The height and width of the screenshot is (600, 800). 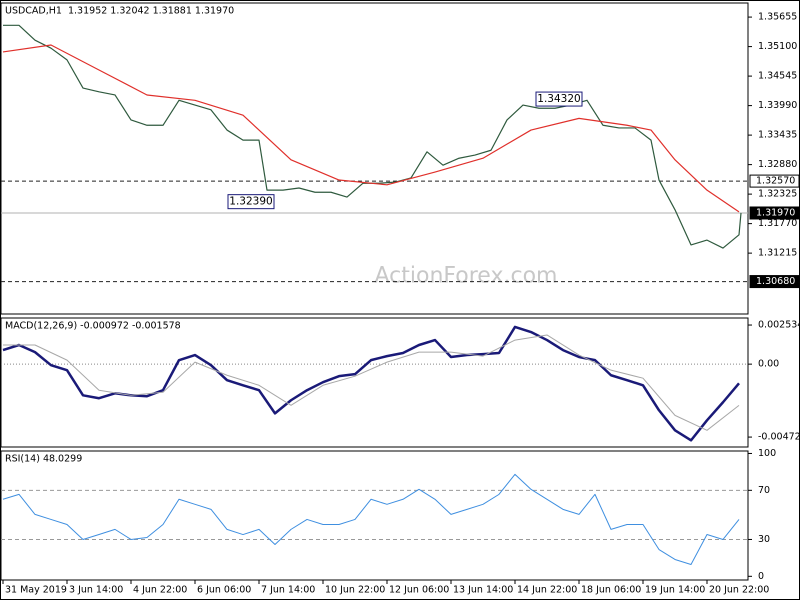 I want to click on x-tick-label: 14 Jun 22:00, so click(x=547, y=590).